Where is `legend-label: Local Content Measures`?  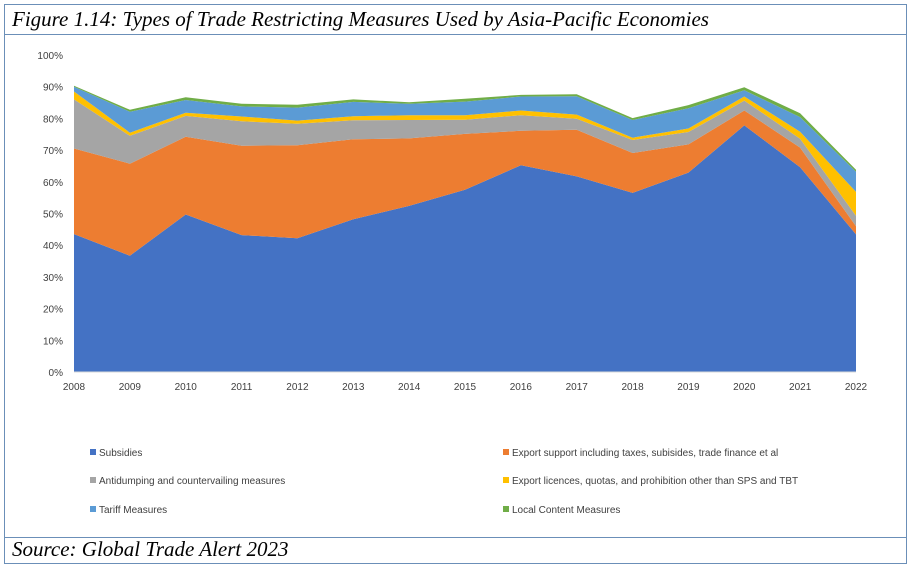 legend-label: Local Content Measures is located at coordinates (566, 510).